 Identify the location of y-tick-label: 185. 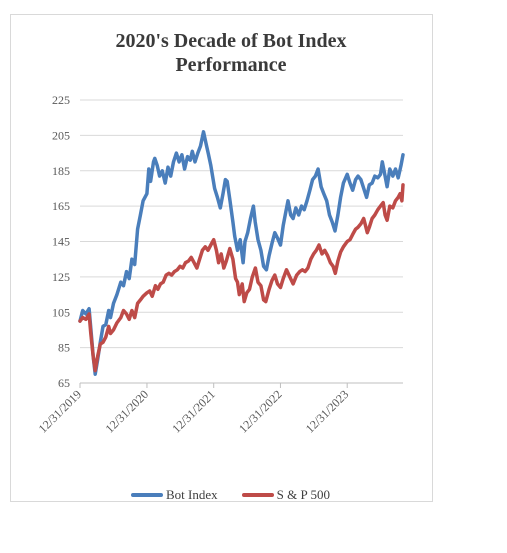
(61, 171).